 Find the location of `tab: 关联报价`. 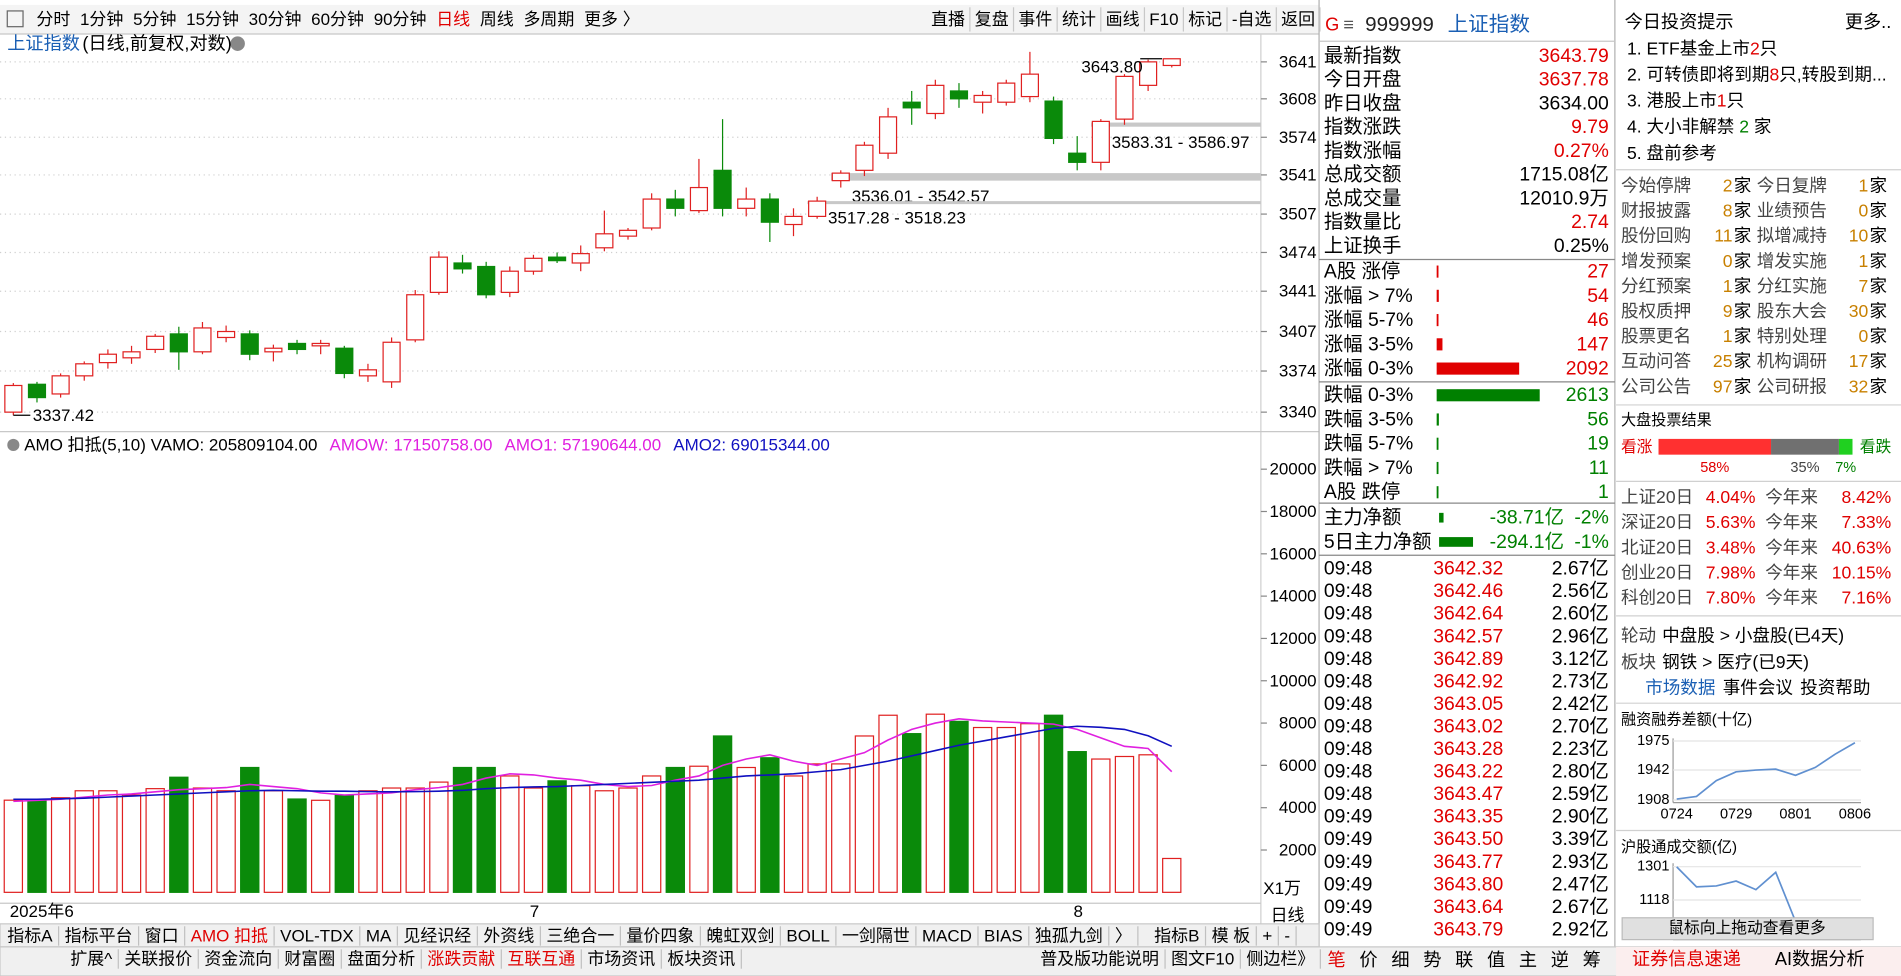

tab: 关联报价 is located at coordinates (158, 959).